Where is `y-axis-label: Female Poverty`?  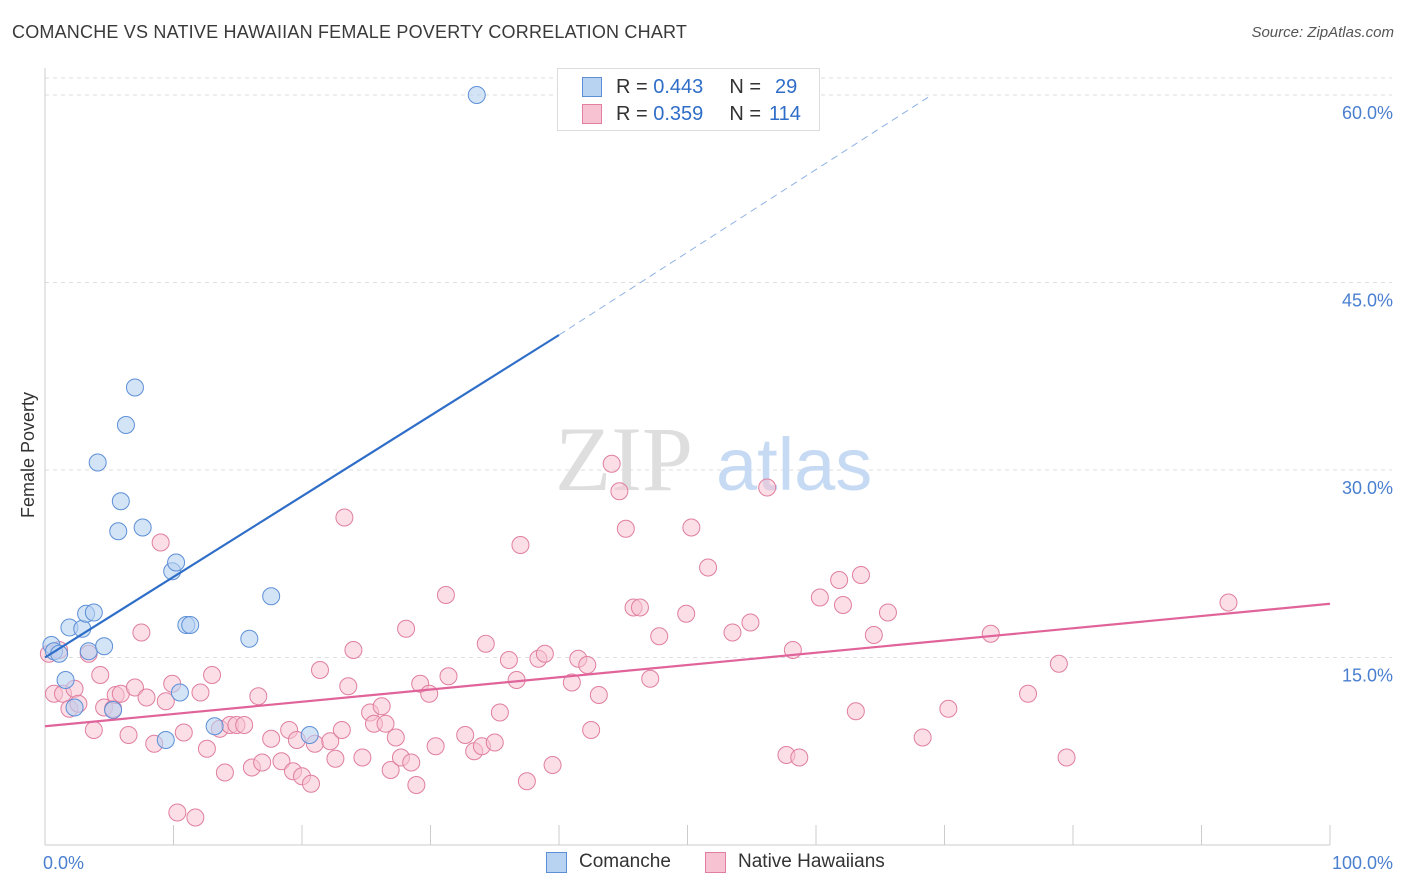
y-axis-label: Female Poverty is located at coordinates (28, 455).